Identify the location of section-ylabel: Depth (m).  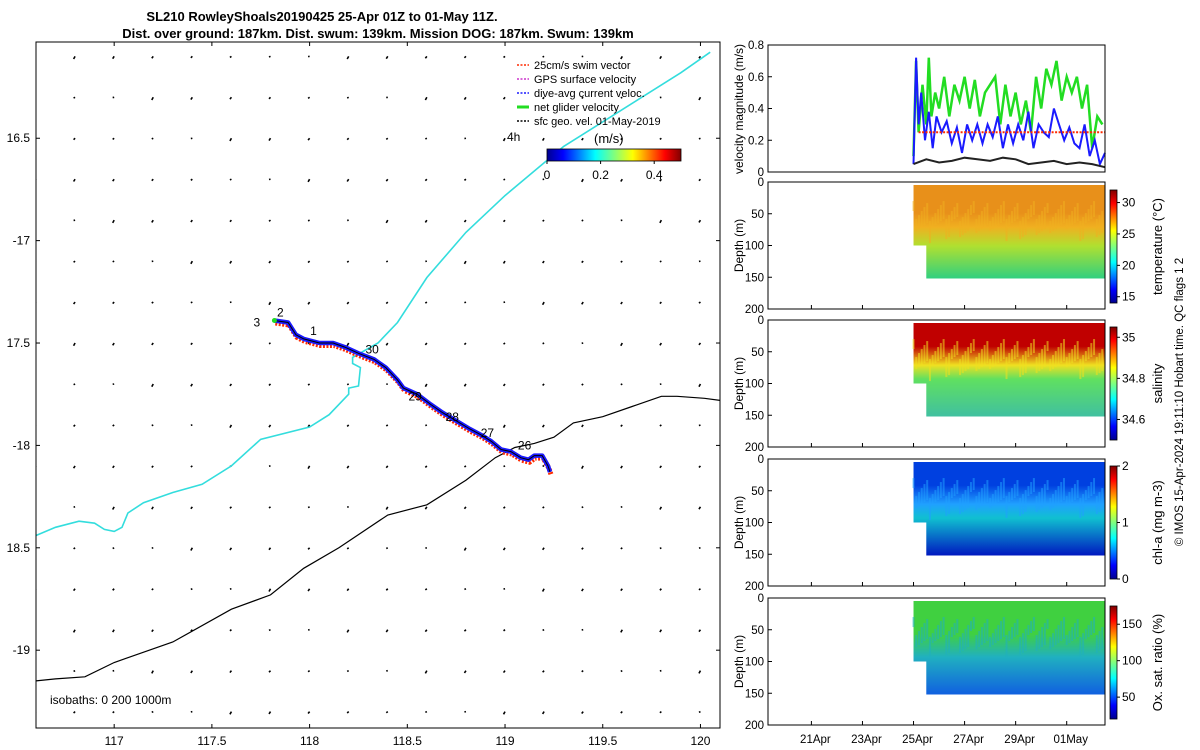
(739, 522).